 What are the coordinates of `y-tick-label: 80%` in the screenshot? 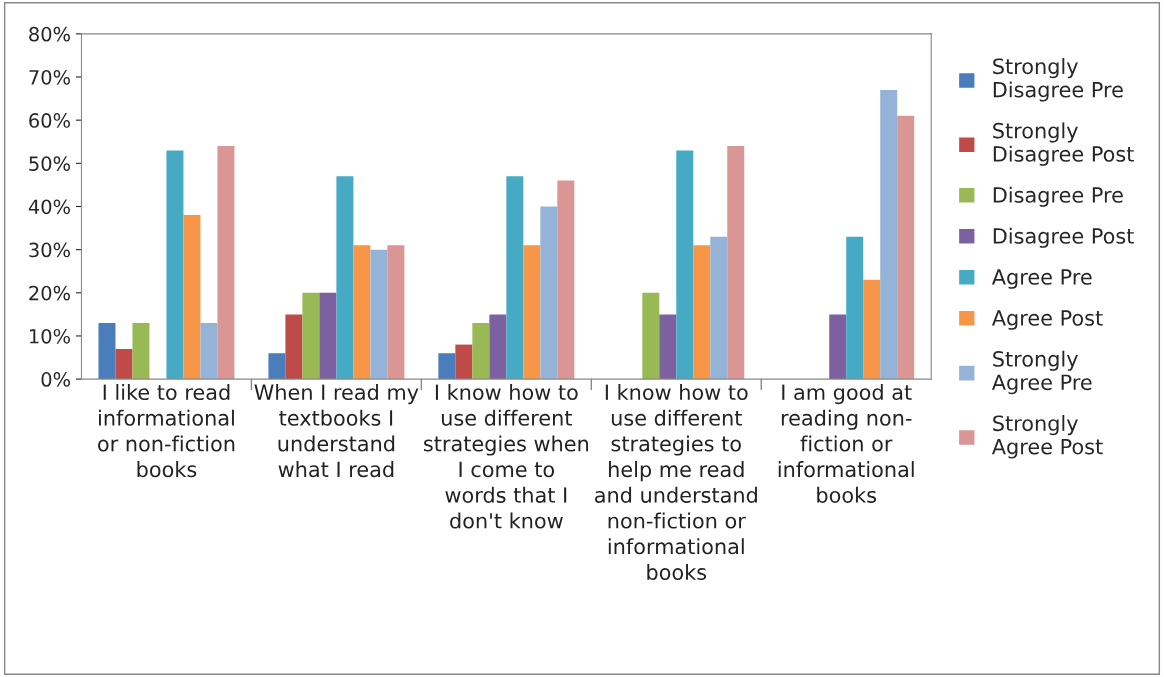 It's located at (49, 34).